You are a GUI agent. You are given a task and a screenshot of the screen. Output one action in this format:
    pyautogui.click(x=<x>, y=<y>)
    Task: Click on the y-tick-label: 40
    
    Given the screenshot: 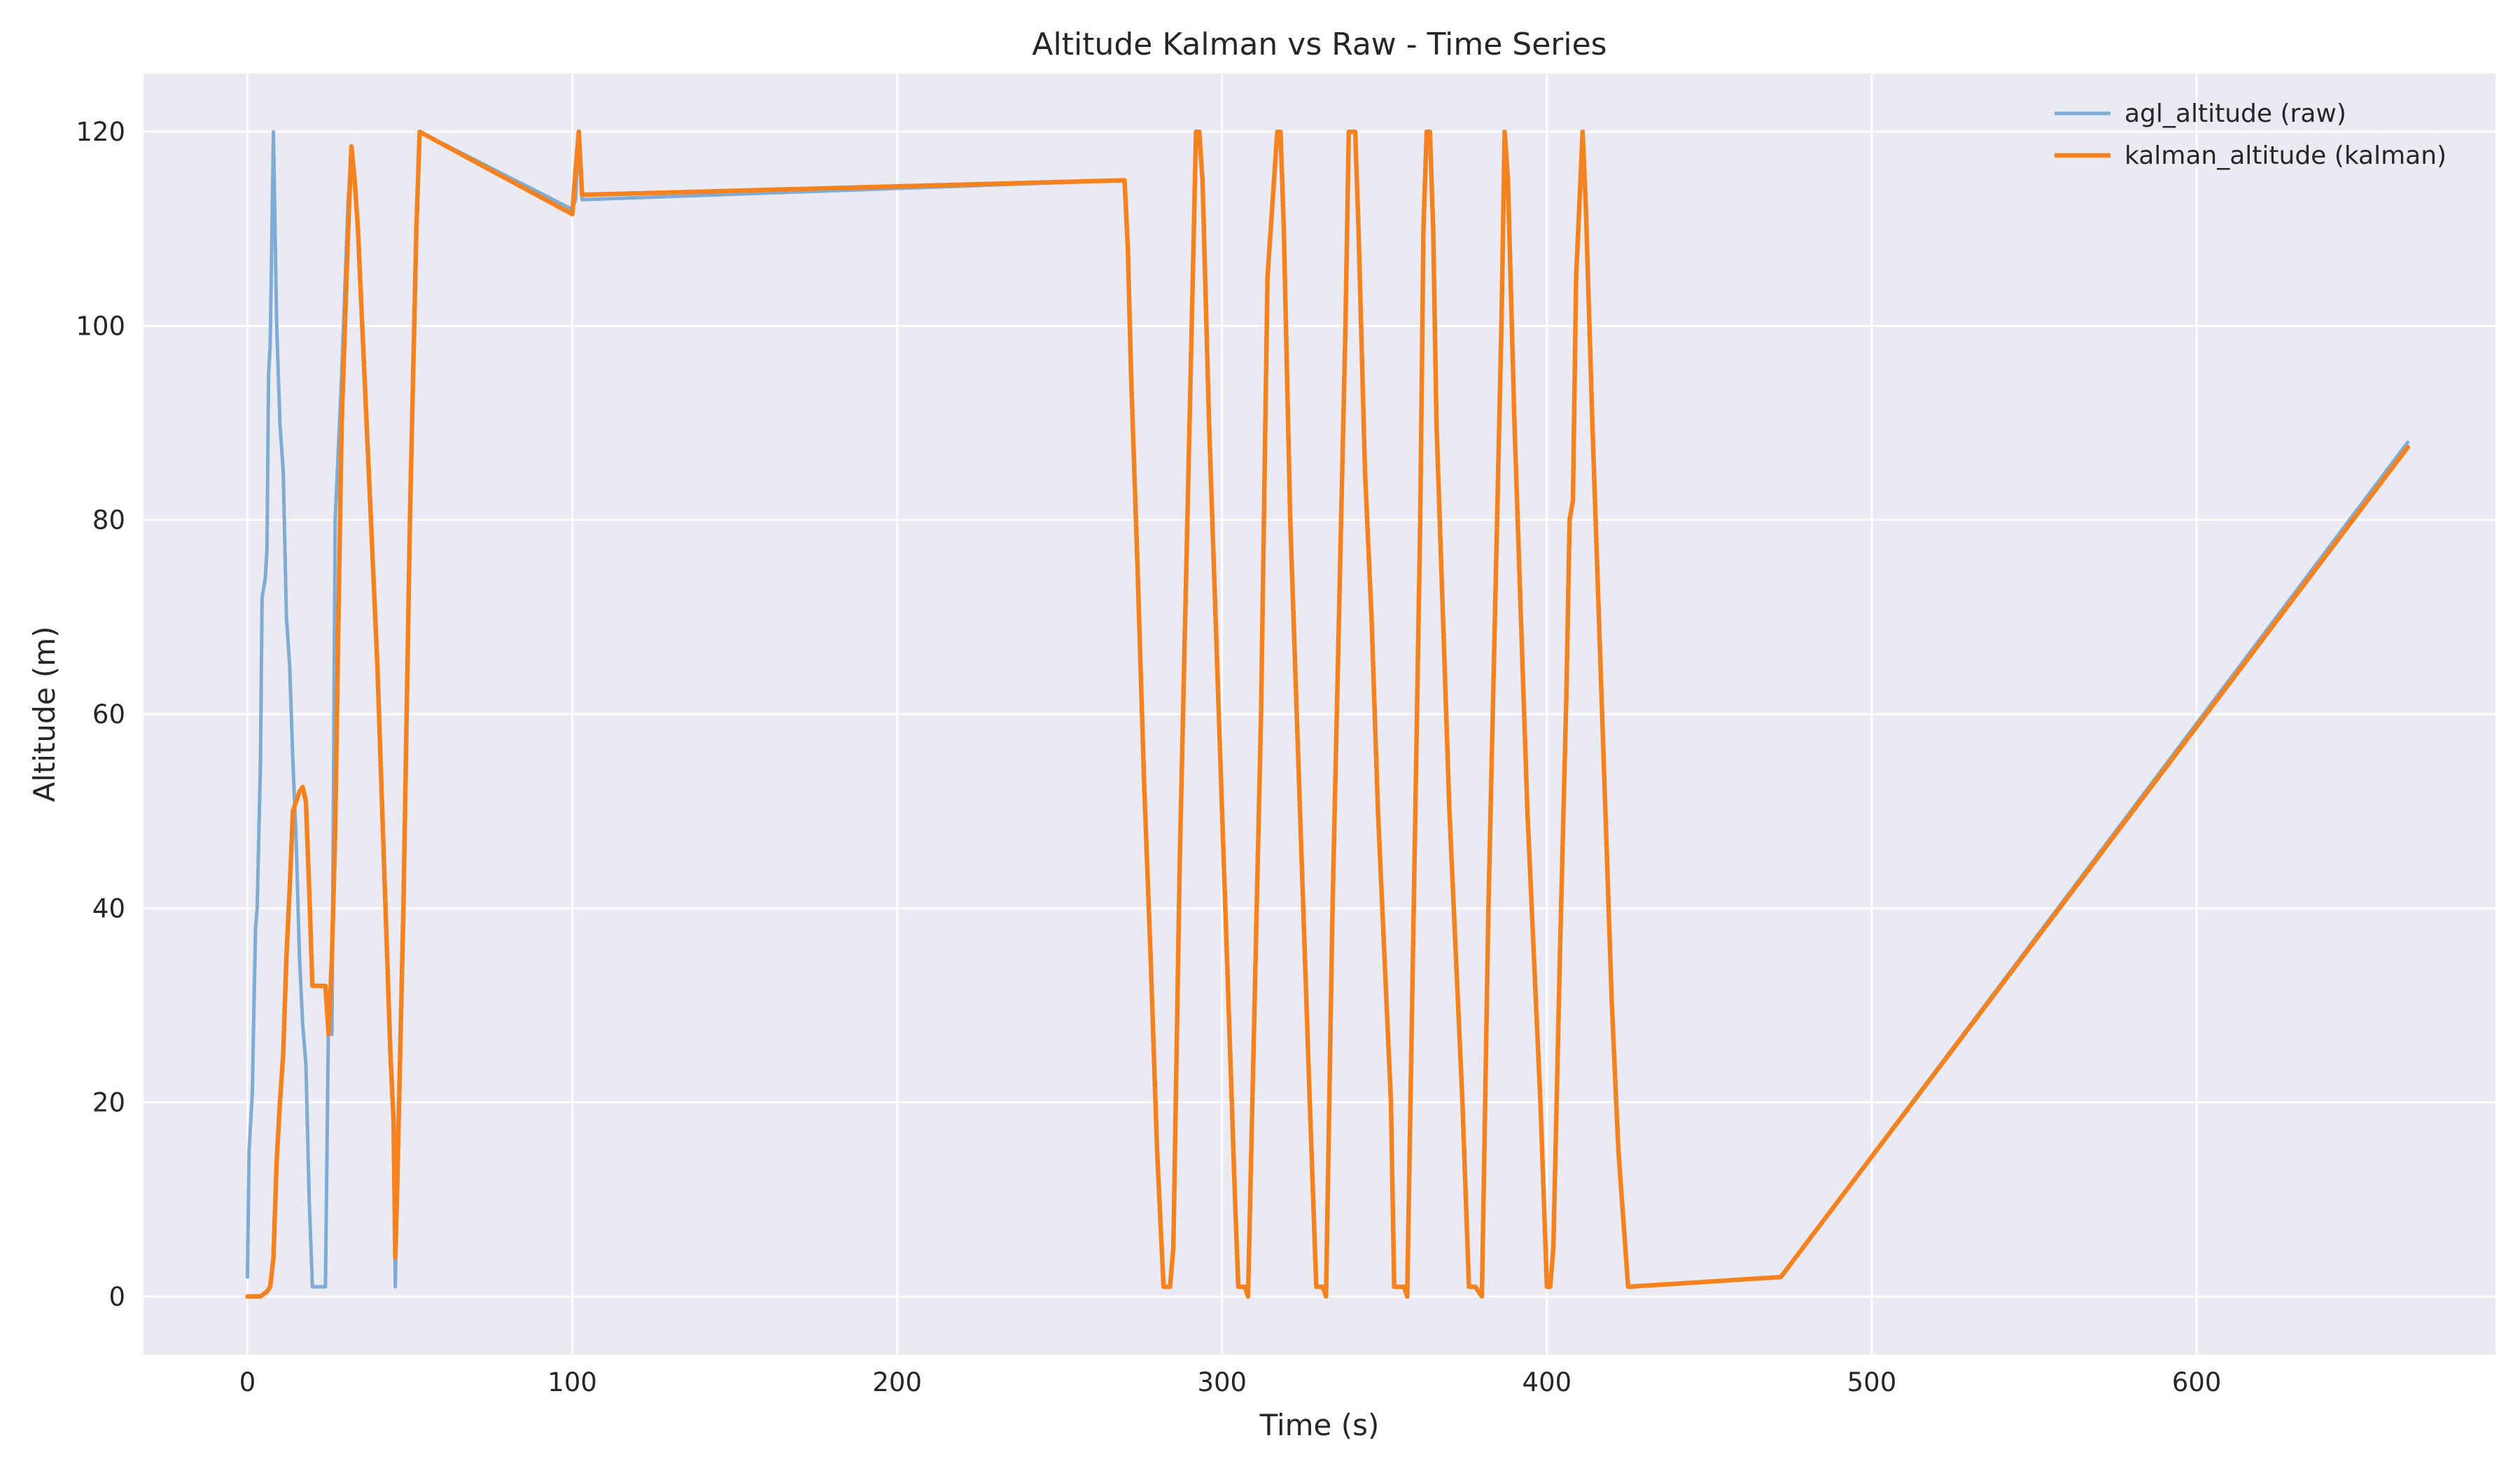 What is the action you would take?
    pyautogui.click(x=108, y=908)
    